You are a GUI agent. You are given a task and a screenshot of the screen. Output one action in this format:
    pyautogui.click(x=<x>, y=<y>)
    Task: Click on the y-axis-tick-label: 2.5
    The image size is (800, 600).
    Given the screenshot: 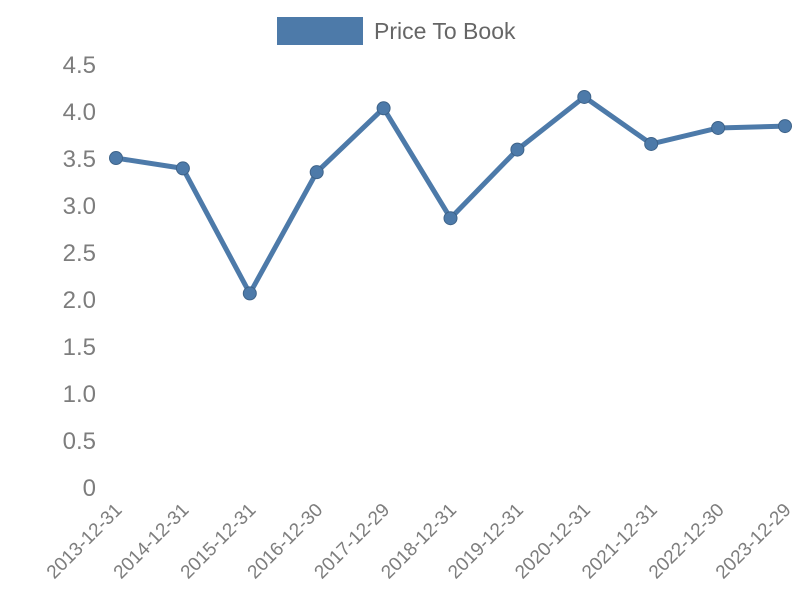 What is the action you would take?
    pyautogui.click(x=79, y=253)
    